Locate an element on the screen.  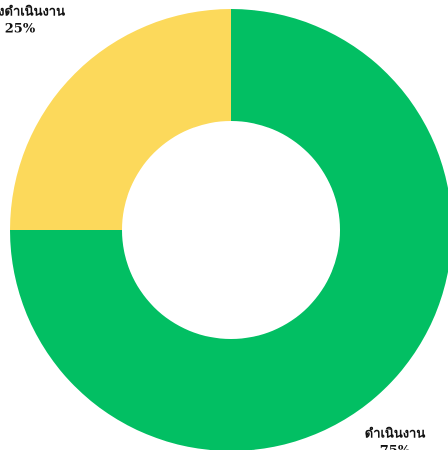
value-label: 25% is located at coordinates (20, 29).